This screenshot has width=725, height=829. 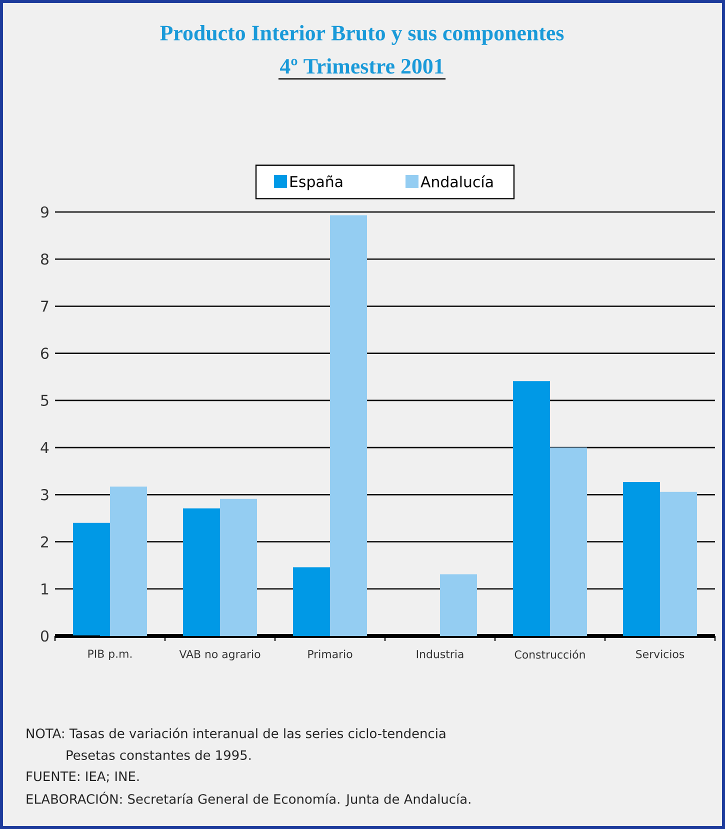 What do you see at coordinates (44, 259) in the screenshot?
I see `y-tick-label: 8` at bounding box center [44, 259].